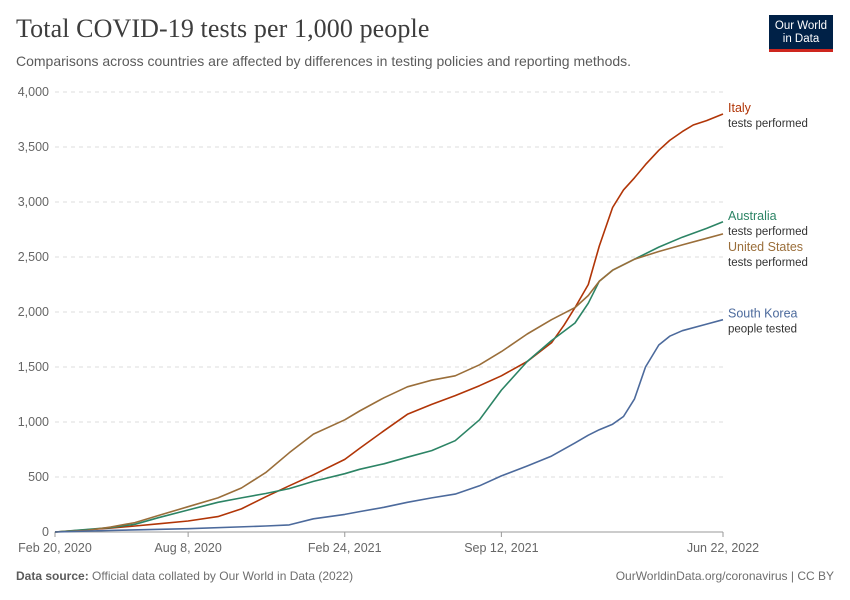  Describe the element at coordinates (33, 257) in the screenshot. I see `y-tick-label: 2,500` at that location.